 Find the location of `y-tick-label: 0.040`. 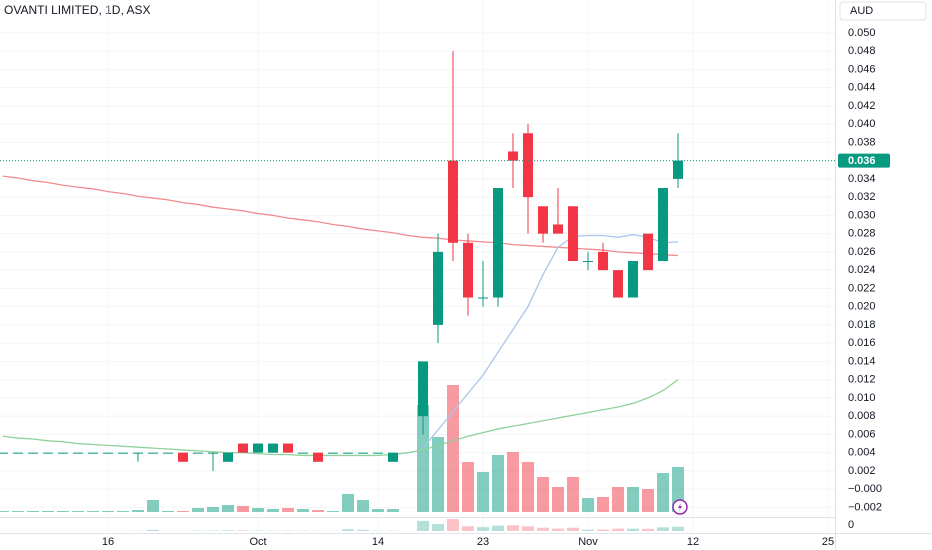

y-tick-label: 0.040 is located at coordinates (862, 124).